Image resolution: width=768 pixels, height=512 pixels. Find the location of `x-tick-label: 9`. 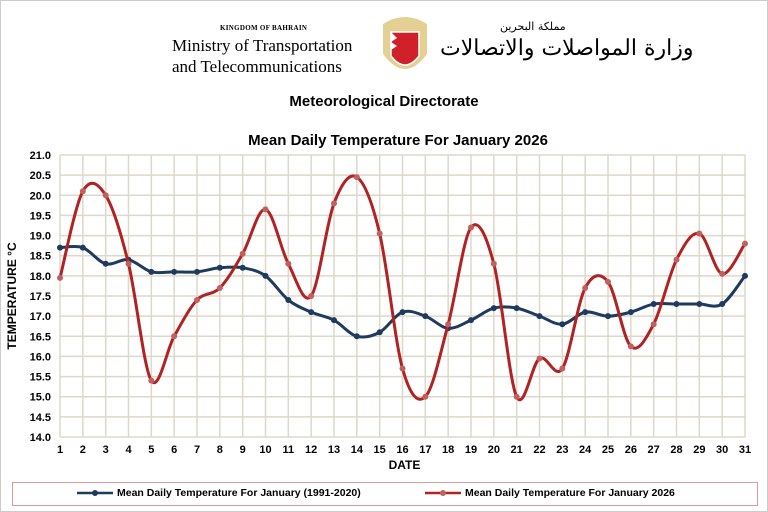

x-tick-label: 9 is located at coordinates (243, 450).